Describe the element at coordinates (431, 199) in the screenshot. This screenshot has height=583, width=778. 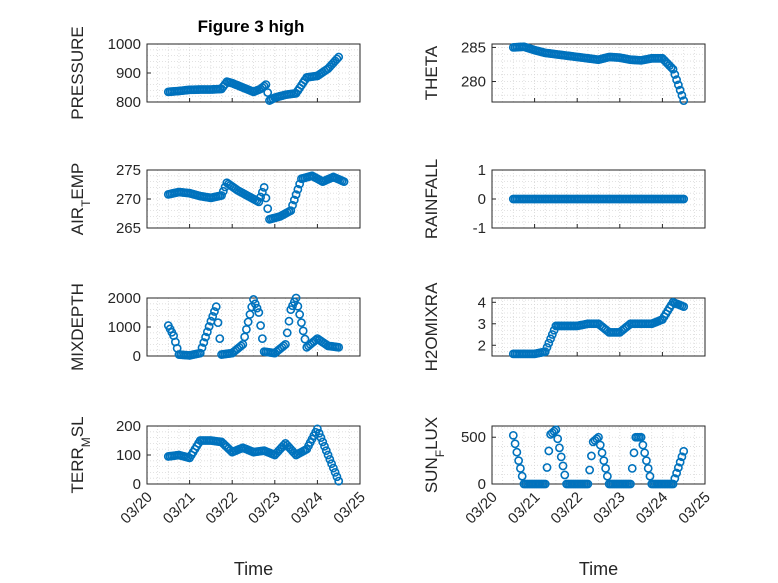
I see `y-axis-label: RAINFALL` at that location.